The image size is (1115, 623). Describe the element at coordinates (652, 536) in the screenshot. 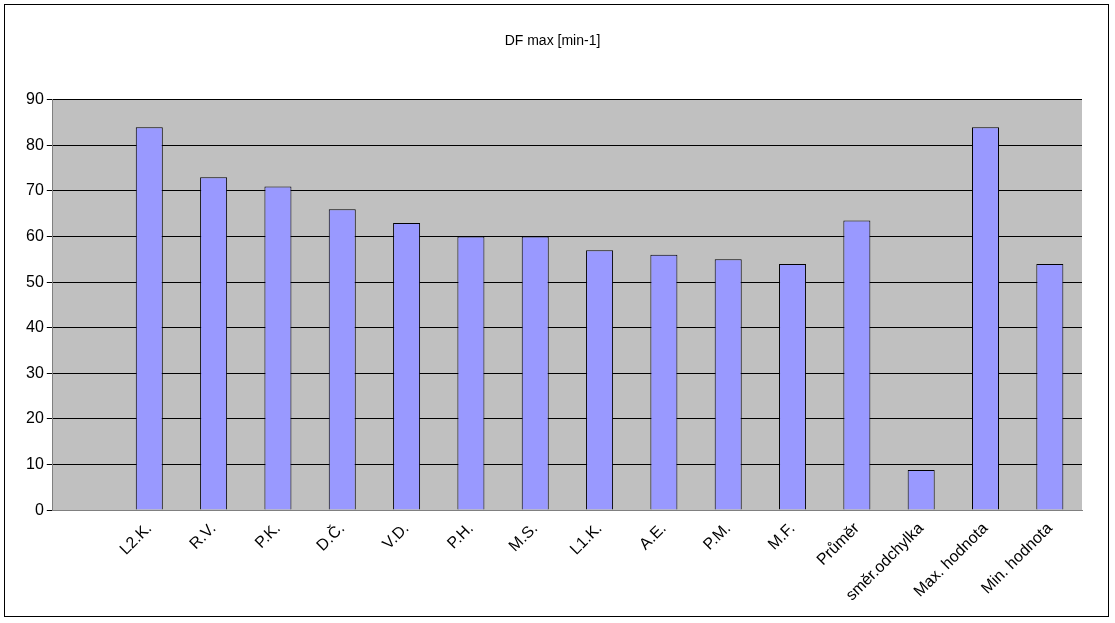

I see `x-tick-label: A.E.` at that location.